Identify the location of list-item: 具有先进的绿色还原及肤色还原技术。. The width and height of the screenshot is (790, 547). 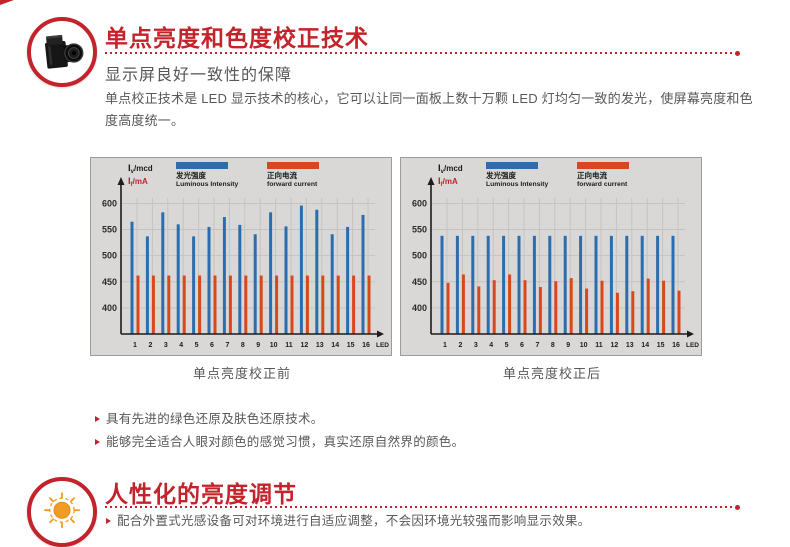
(279, 419).